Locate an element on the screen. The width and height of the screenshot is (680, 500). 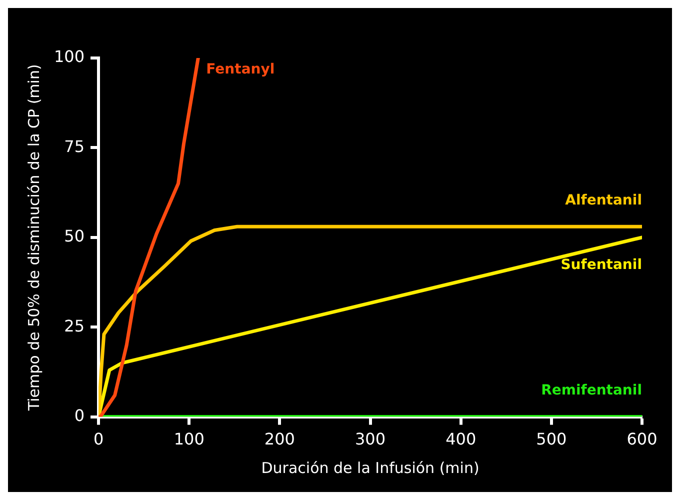
x-tick-label: 100 is located at coordinates (189, 439).